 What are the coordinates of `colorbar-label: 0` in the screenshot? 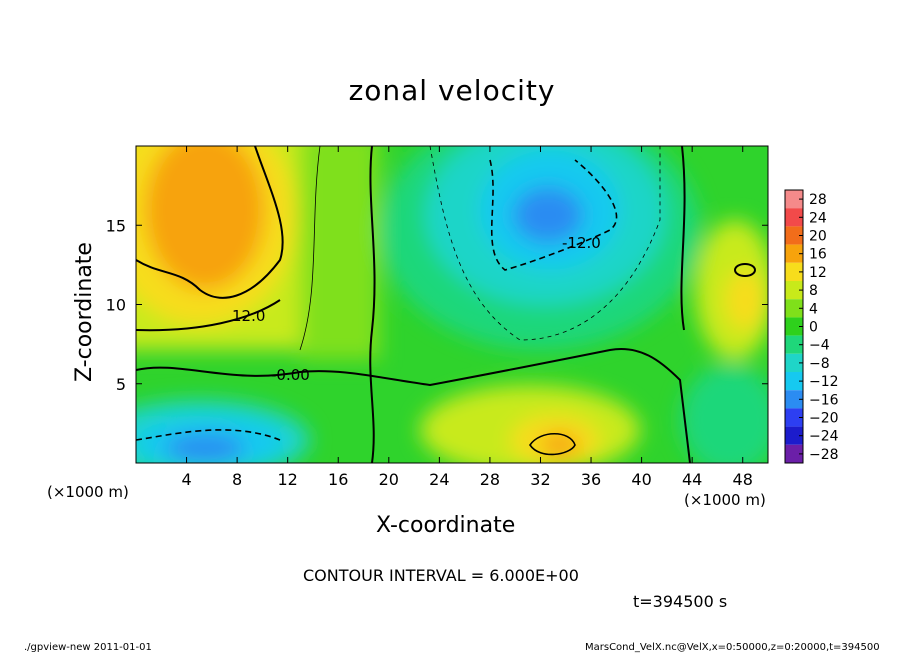 It's located at (813, 328).